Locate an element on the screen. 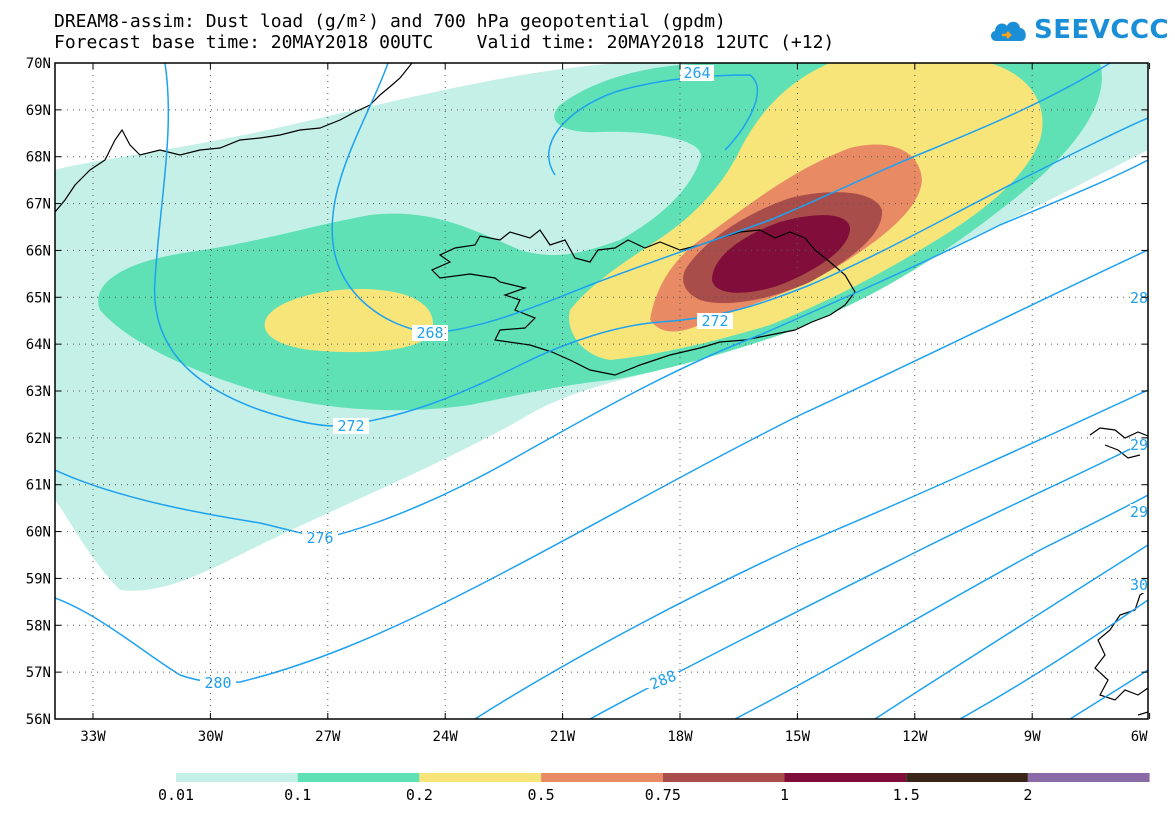 The image size is (1175, 815). contour-label-280: 280 is located at coordinates (218, 683).